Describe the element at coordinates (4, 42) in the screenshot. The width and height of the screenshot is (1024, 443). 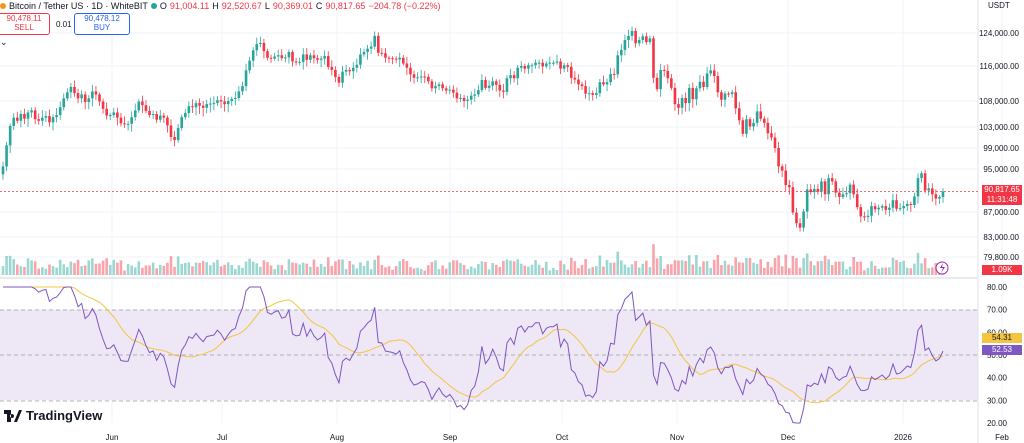
I see `collapse-chevron-icon: ⌄` at that location.